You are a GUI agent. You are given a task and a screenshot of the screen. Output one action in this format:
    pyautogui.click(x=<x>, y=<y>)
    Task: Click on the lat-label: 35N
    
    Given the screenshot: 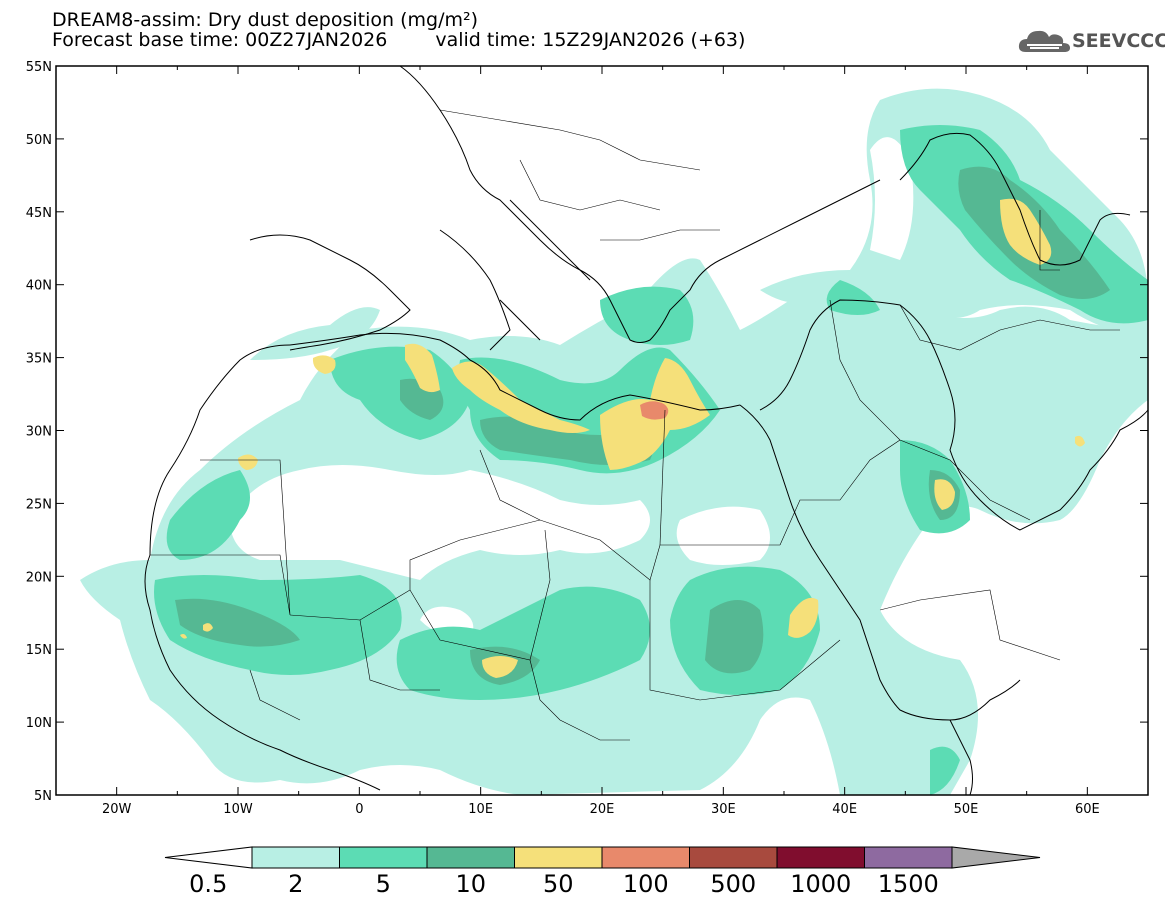 What is the action you would take?
    pyautogui.click(x=39, y=359)
    